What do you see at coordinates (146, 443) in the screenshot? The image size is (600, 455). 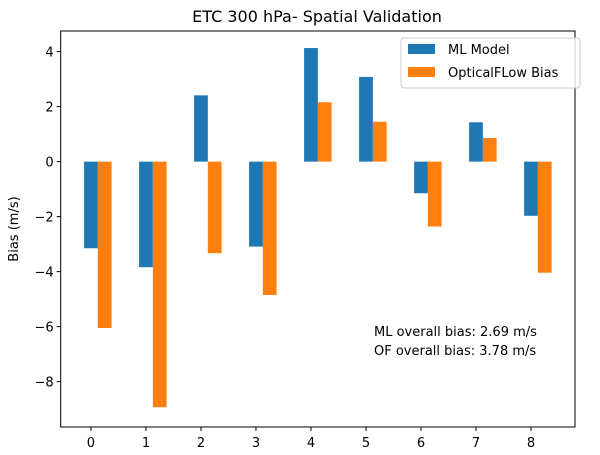 I see `x-tick-label: 1` at bounding box center [146, 443].